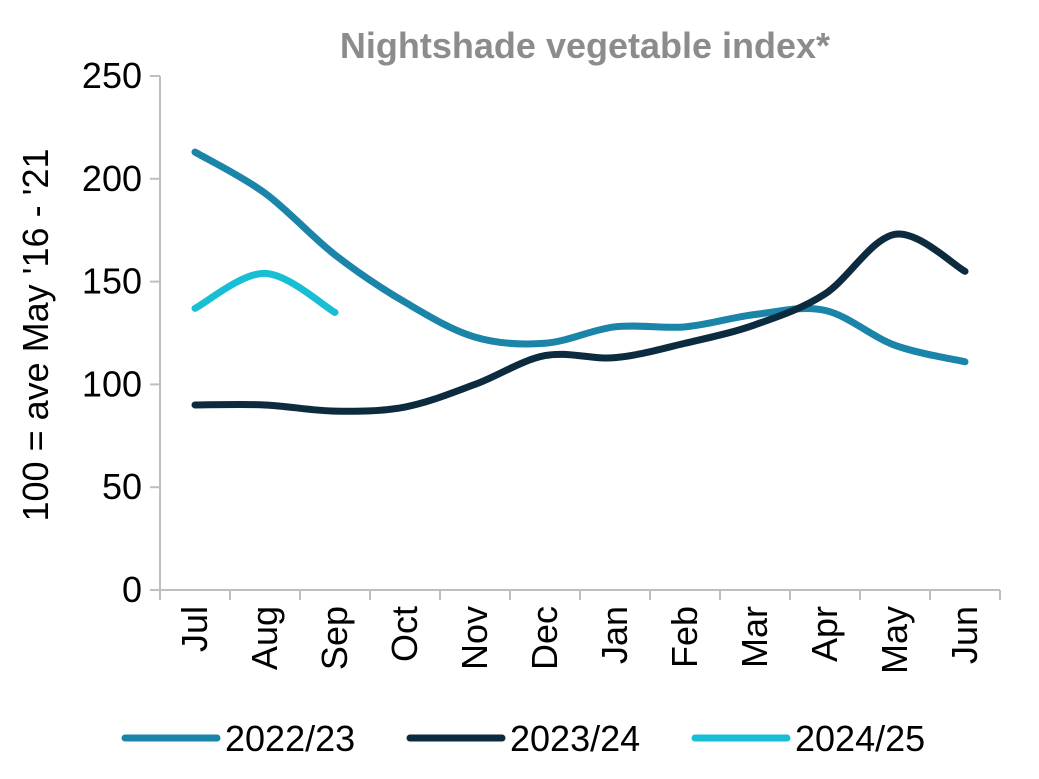 This screenshot has width=1039, height=779. Describe the element at coordinates (122, 486) in the screenshot. I see `y-tick-label: 50` at that location.